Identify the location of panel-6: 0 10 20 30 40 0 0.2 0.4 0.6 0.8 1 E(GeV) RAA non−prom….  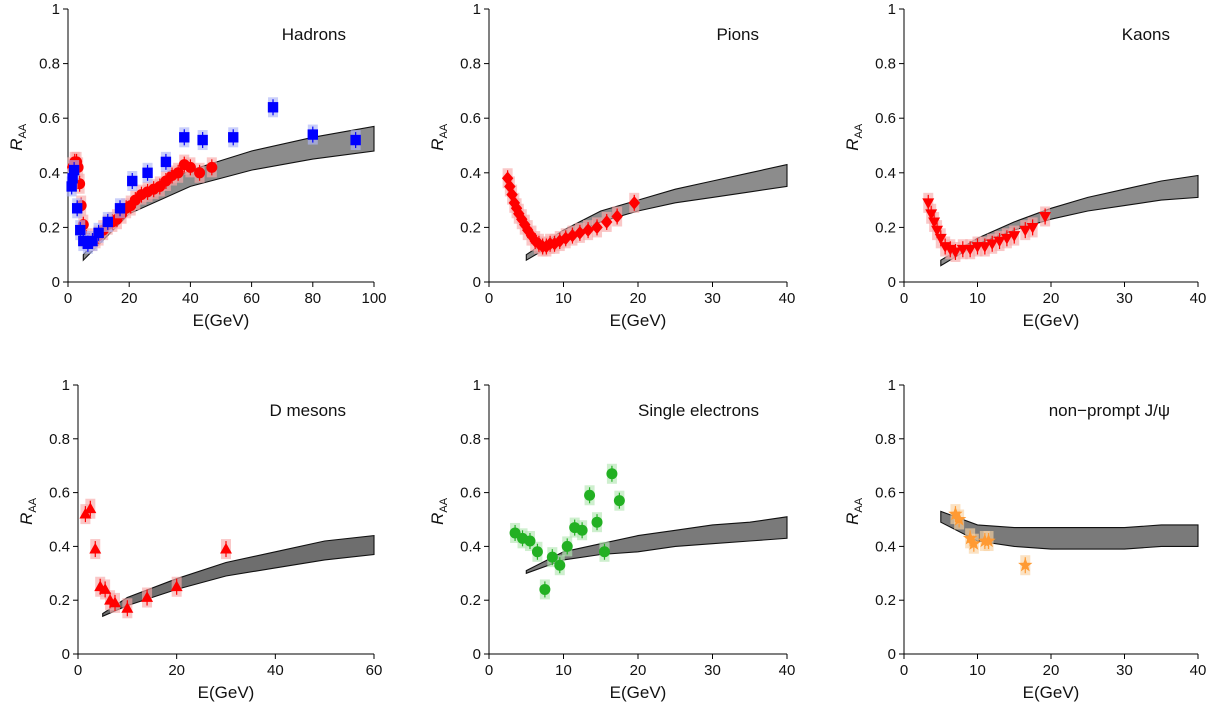
(1024, 539).